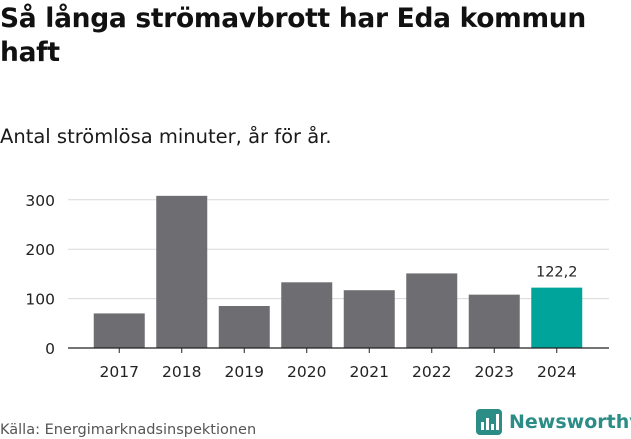  Describe the element at coordinates (557, 273) in the screenshot. I see `data-label: 122,2` at that location.